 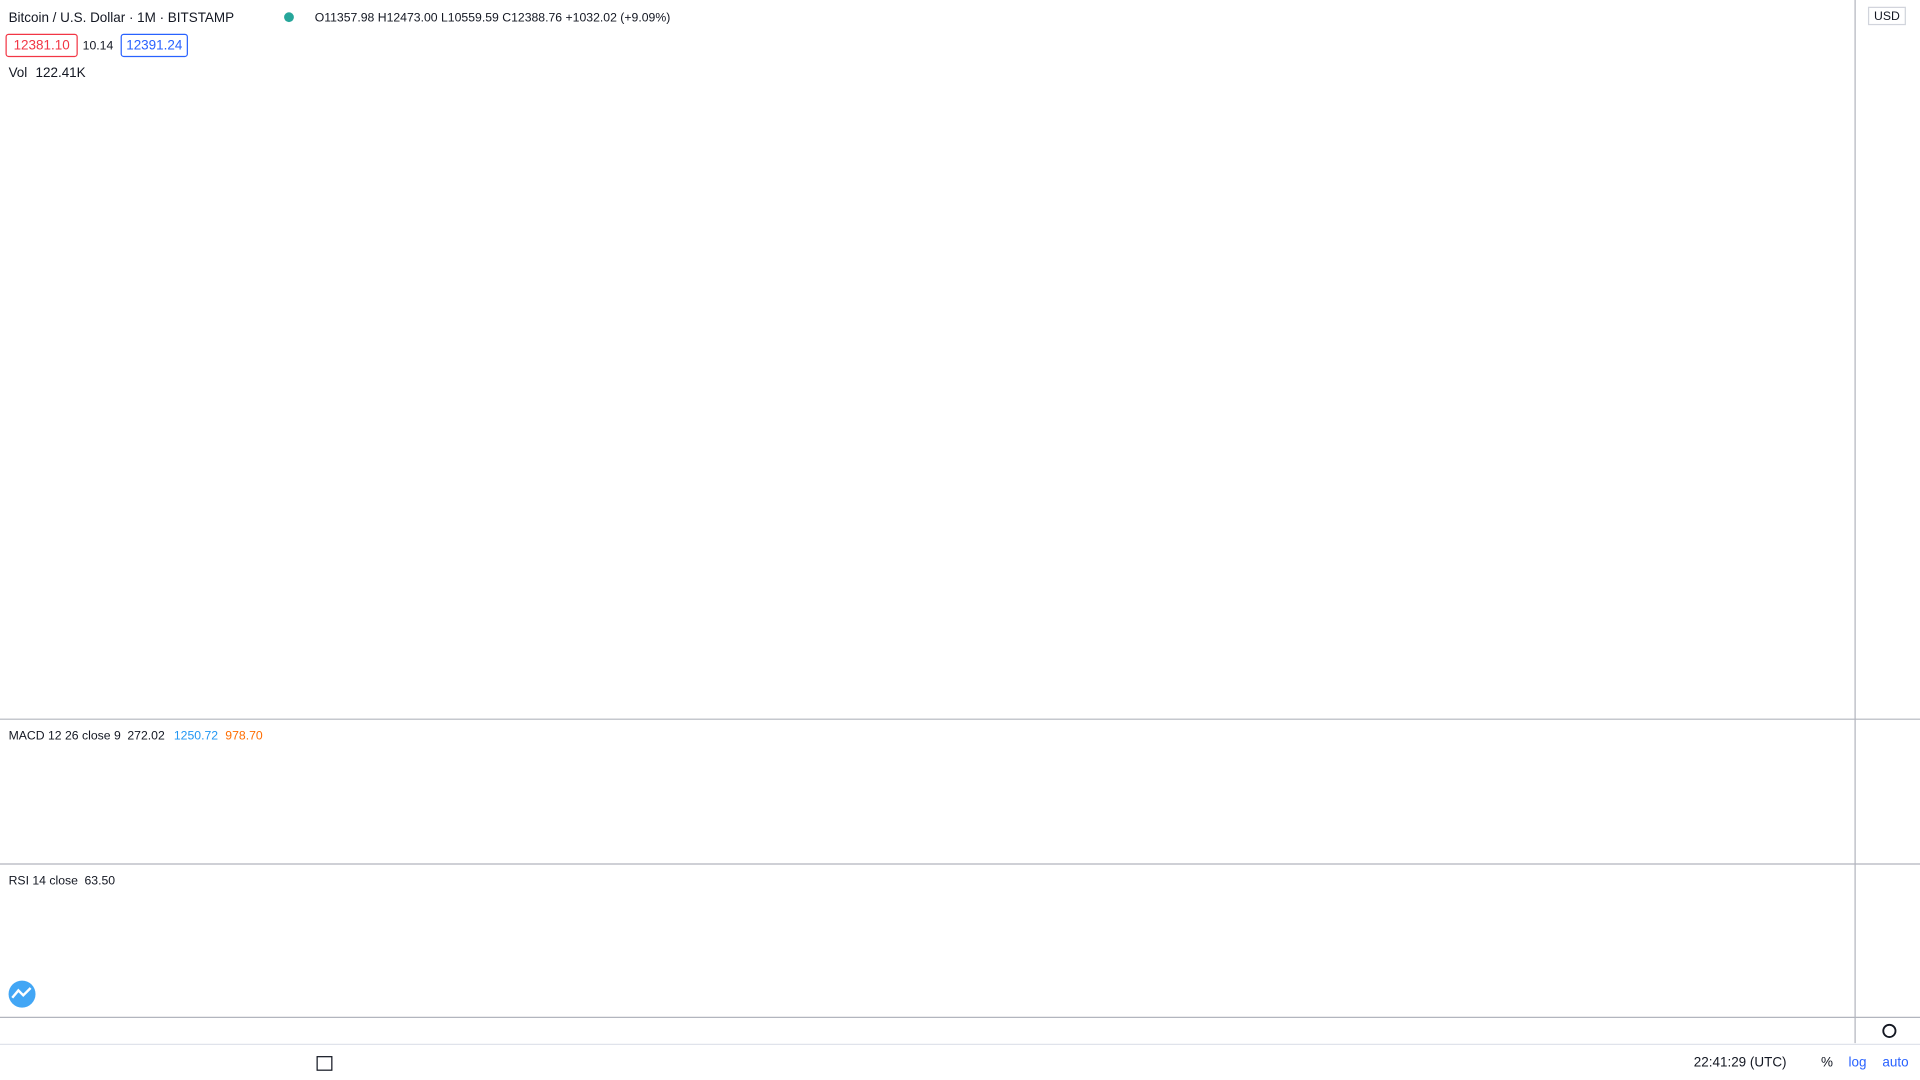 I want to click on rsi-value: 63.50, so click(x=99, y=880).